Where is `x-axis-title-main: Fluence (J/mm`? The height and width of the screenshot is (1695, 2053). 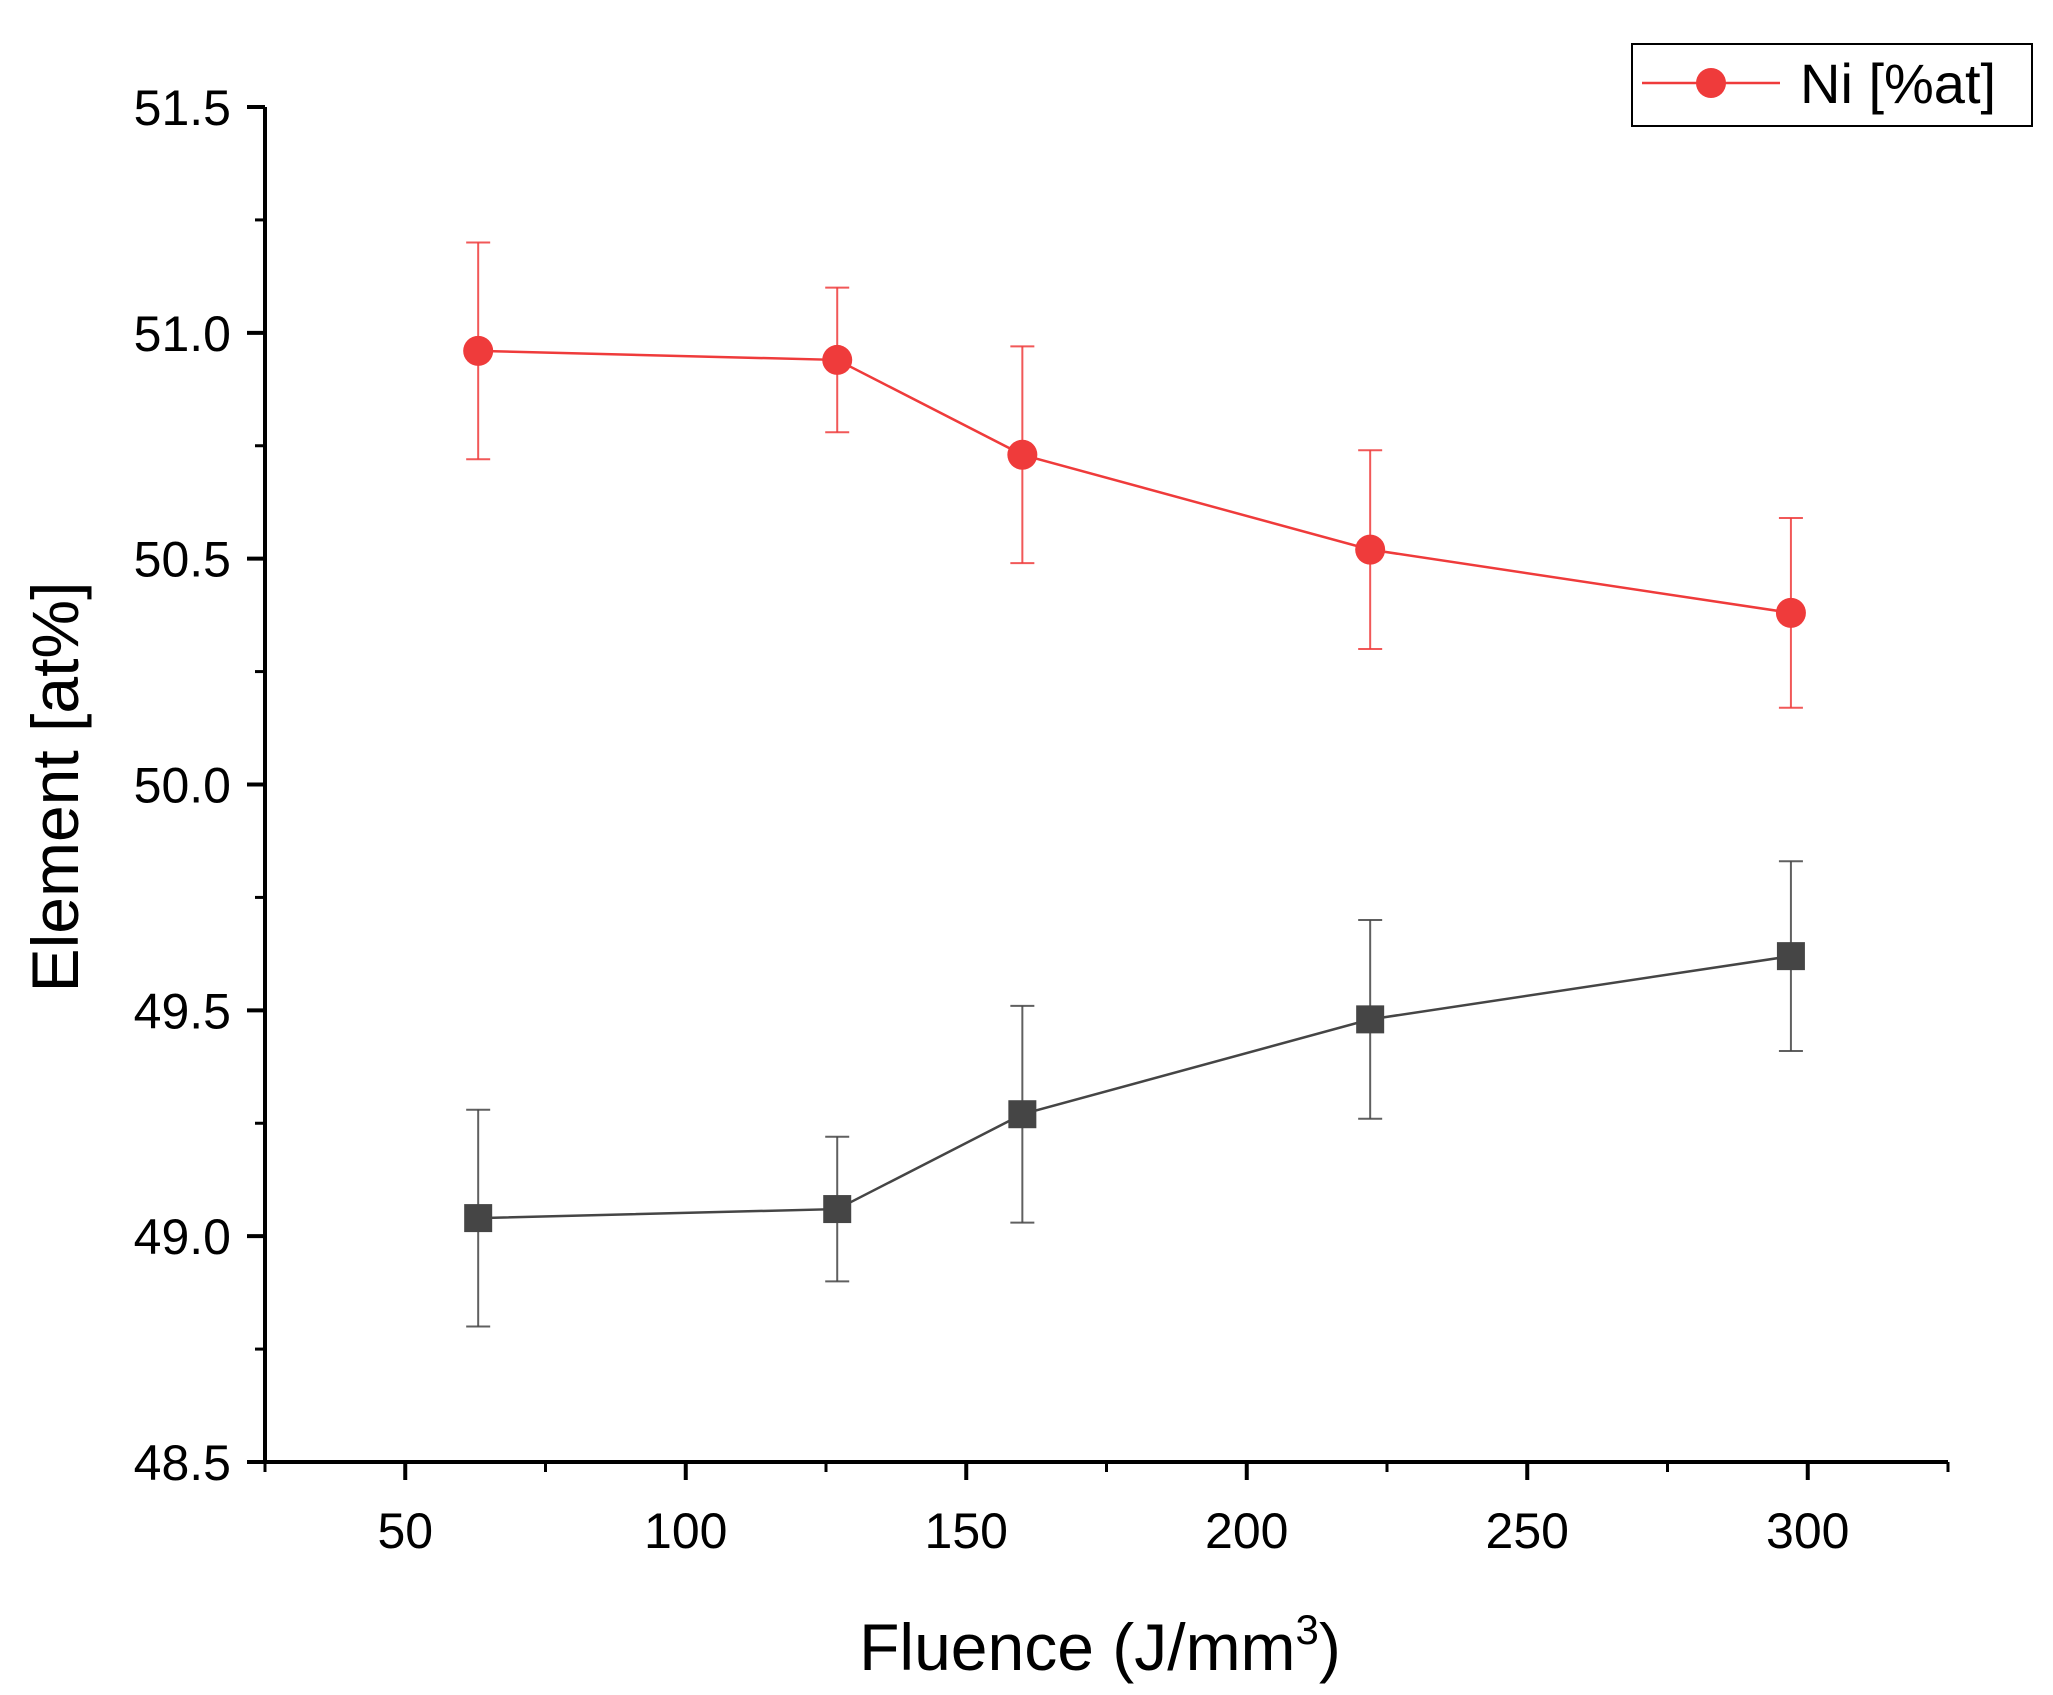 x-axis-title-main: Fluence (J/mm is located at coordinates (1077, 1647).